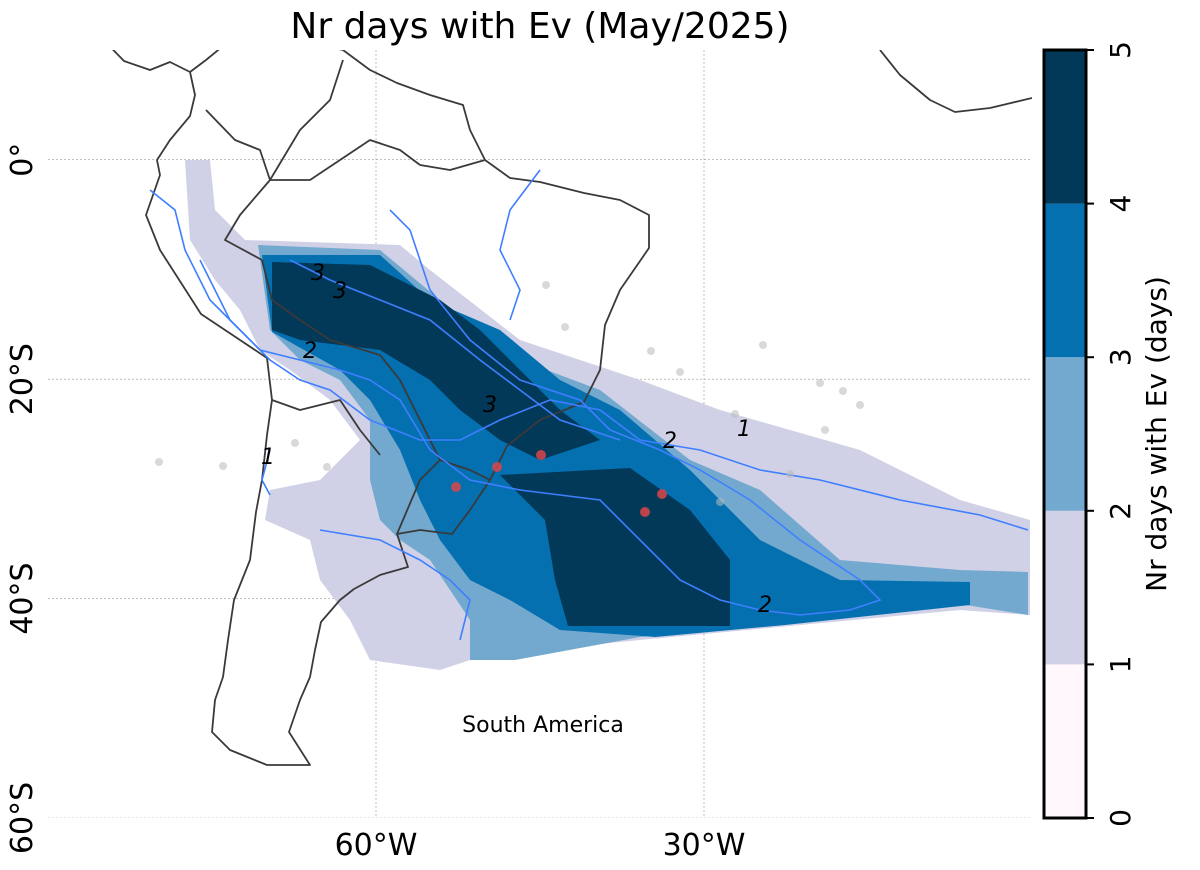 This screenshot has height=870, width=1200. What do you see at coordinates (543, 725) in the screenshot?
I see `region-label: South America` at bounding box center [543, 725].